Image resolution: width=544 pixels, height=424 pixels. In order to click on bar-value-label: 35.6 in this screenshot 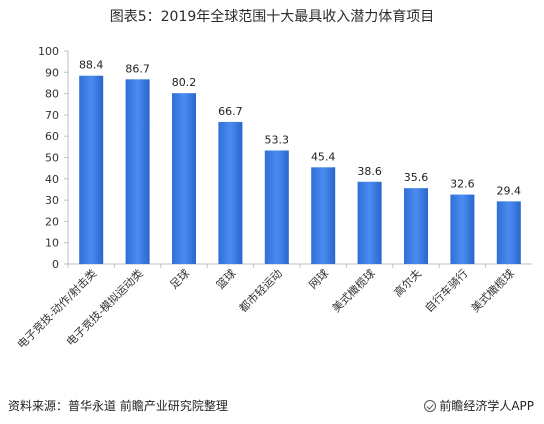, I will do `click(416, 177)`.